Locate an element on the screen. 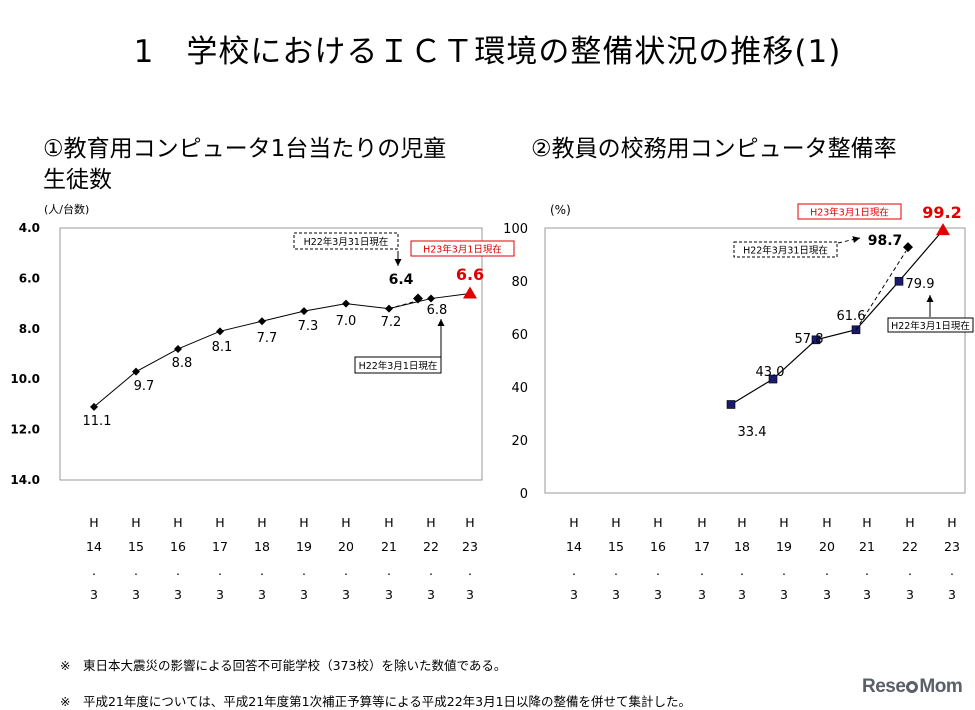  chart2-x-tick-label: 23 is located at coordinates (952, 546).